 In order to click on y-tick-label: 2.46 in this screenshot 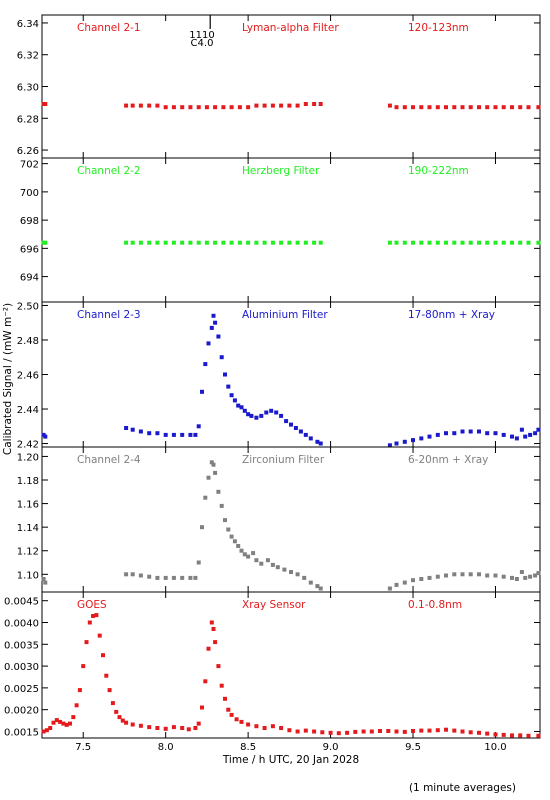, I will do `click(28, 376)`.